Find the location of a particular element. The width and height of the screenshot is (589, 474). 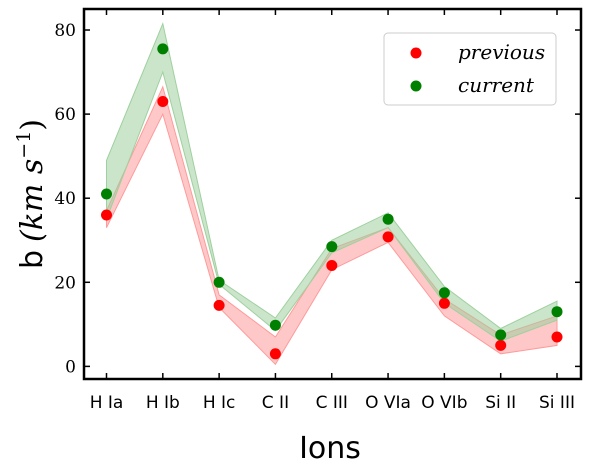

legend-label-current: current is located at coordinates (496, 85).